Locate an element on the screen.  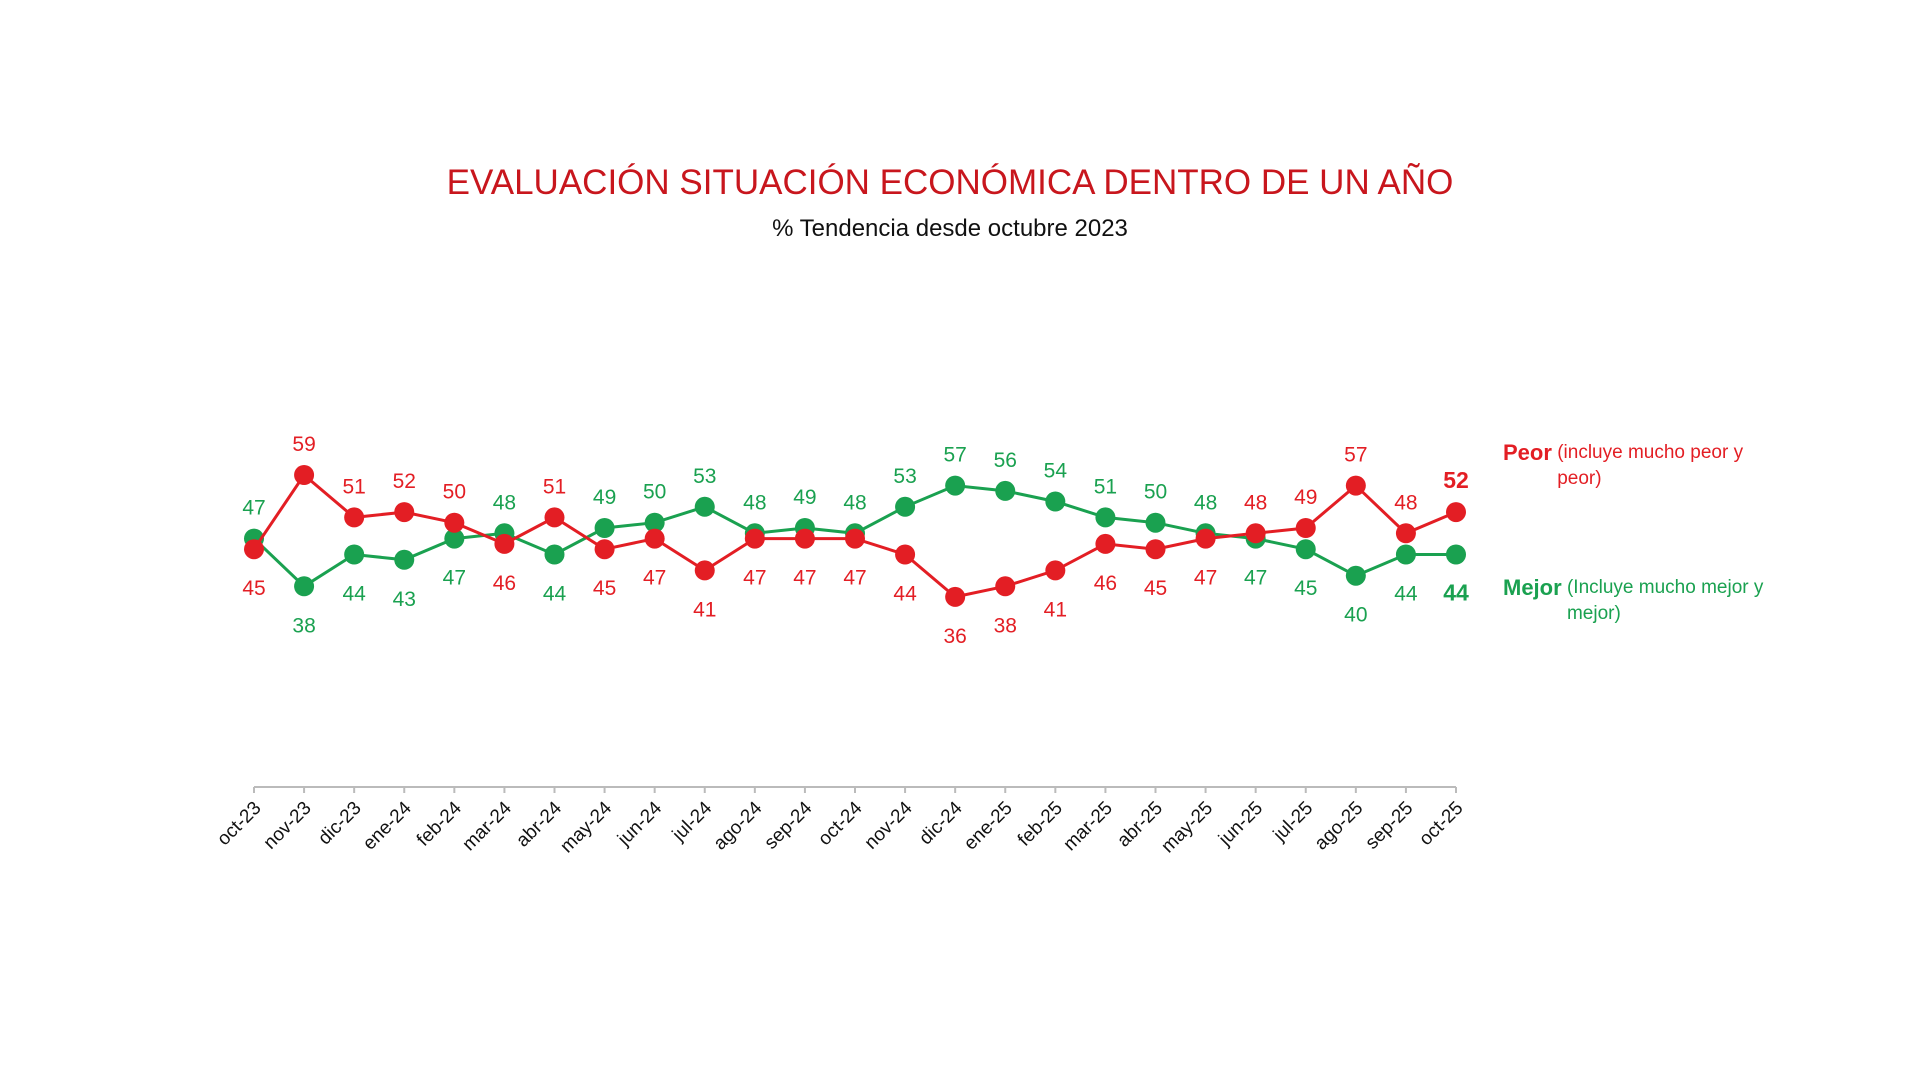
mejor-data-label: 47 is located at coordinates (454, 578).